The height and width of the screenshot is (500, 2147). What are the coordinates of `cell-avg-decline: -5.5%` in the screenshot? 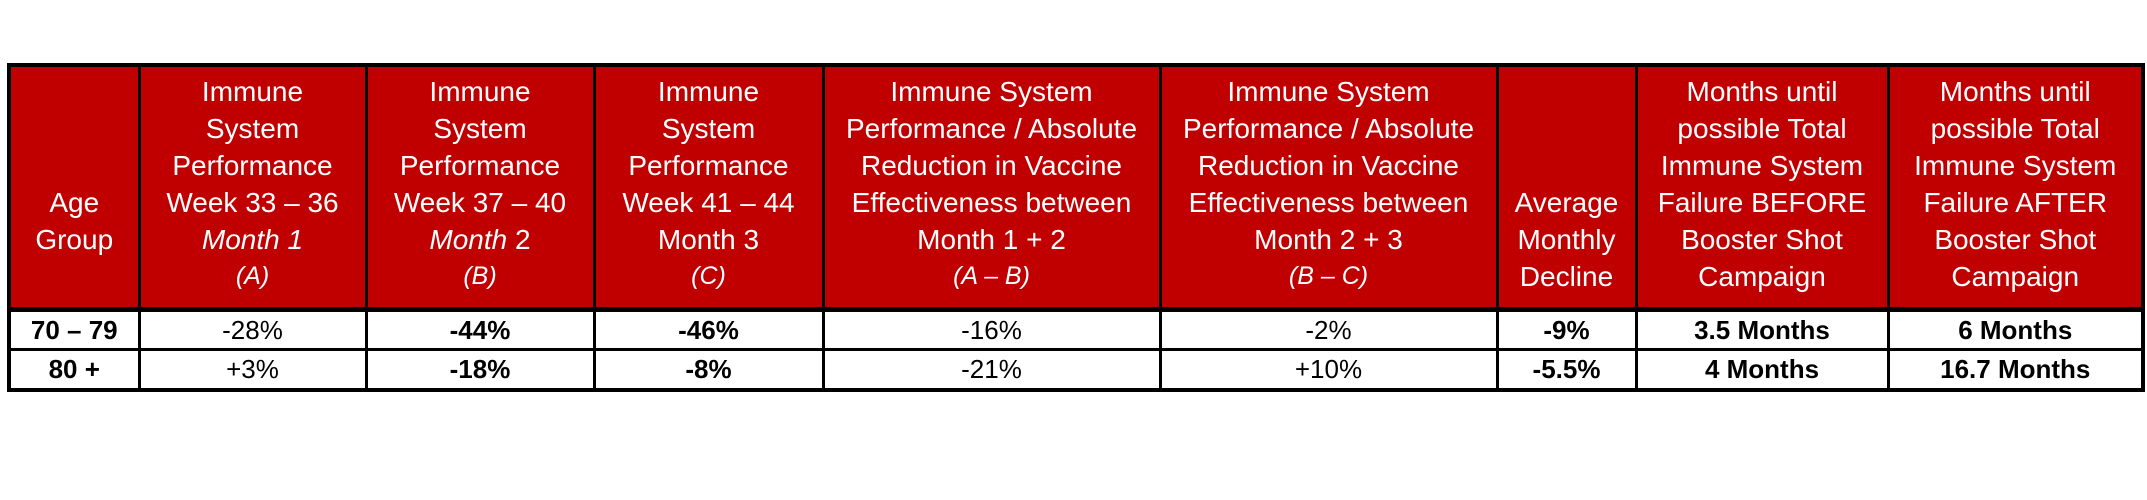 It's located at (1566, 369).